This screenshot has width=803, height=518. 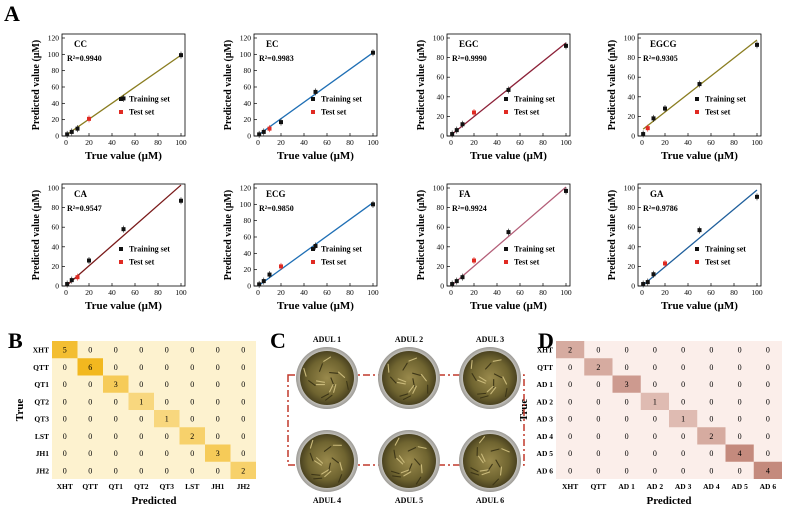 I want to click on tea-sample-photo: ADUL 3, so click(x=490, y=372).